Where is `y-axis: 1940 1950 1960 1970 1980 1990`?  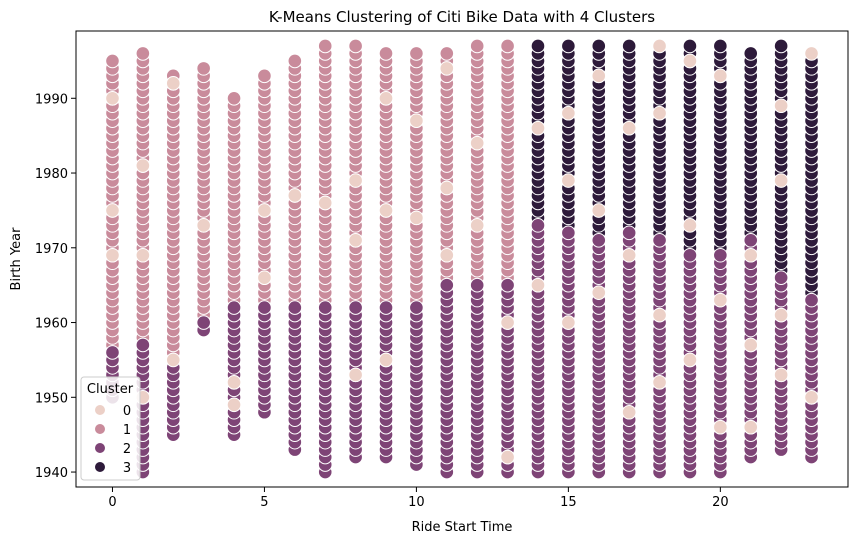
y-axis: 1940 1950 1960 1970 1980 1990 is located at coordinates (55, 286).